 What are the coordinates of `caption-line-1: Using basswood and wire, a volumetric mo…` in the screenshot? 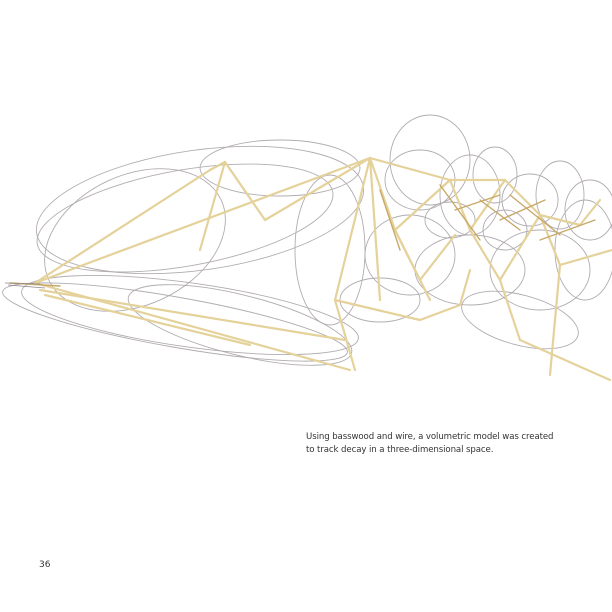 It's located at (430, 437).